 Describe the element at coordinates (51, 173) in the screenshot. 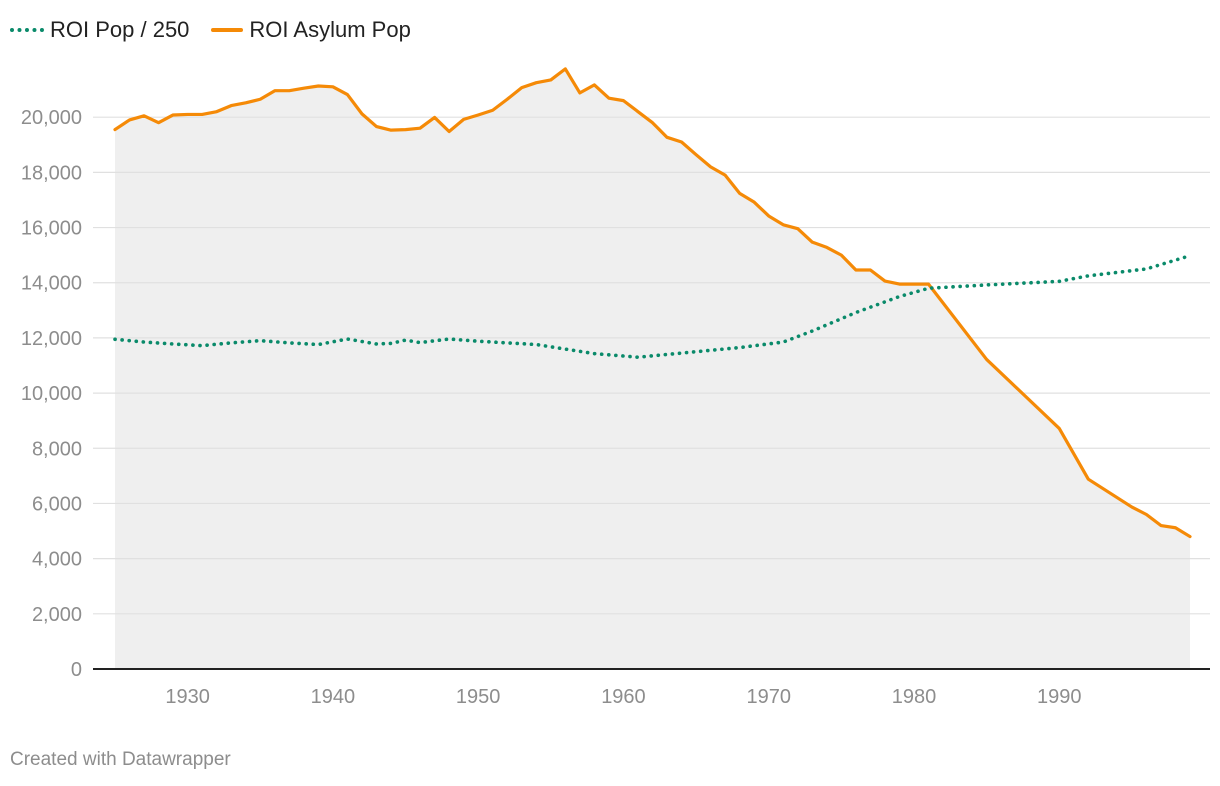

I see `y-tick-label-9: 18,000` at that location.